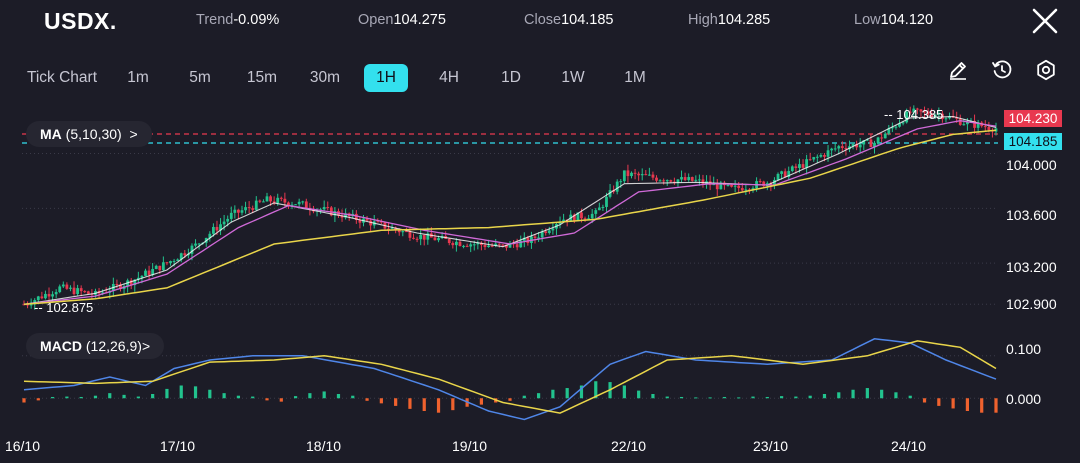  What do you see at coordinates (1033, 141) in the screenshot?
I see `current-price-tag: 104.185` at bounding box center [1033, 141].